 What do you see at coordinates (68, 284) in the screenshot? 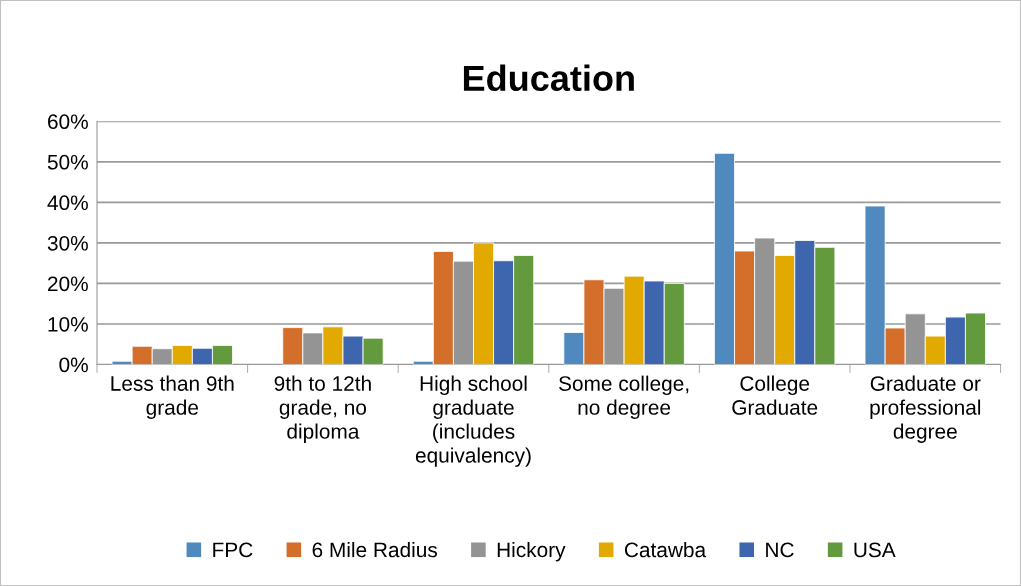
I see `y-tick-label: 20%` at bounding box center [68, 284].